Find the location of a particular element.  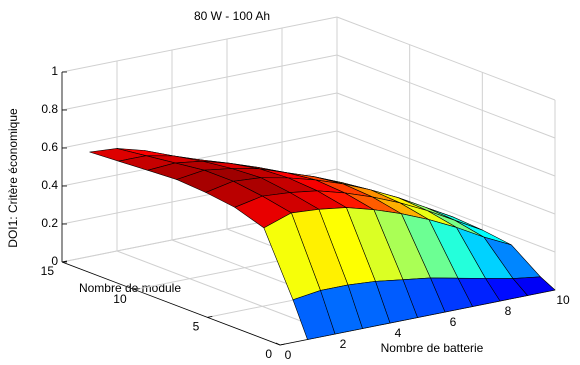

surface-patch is located at coordinates (314, 315).